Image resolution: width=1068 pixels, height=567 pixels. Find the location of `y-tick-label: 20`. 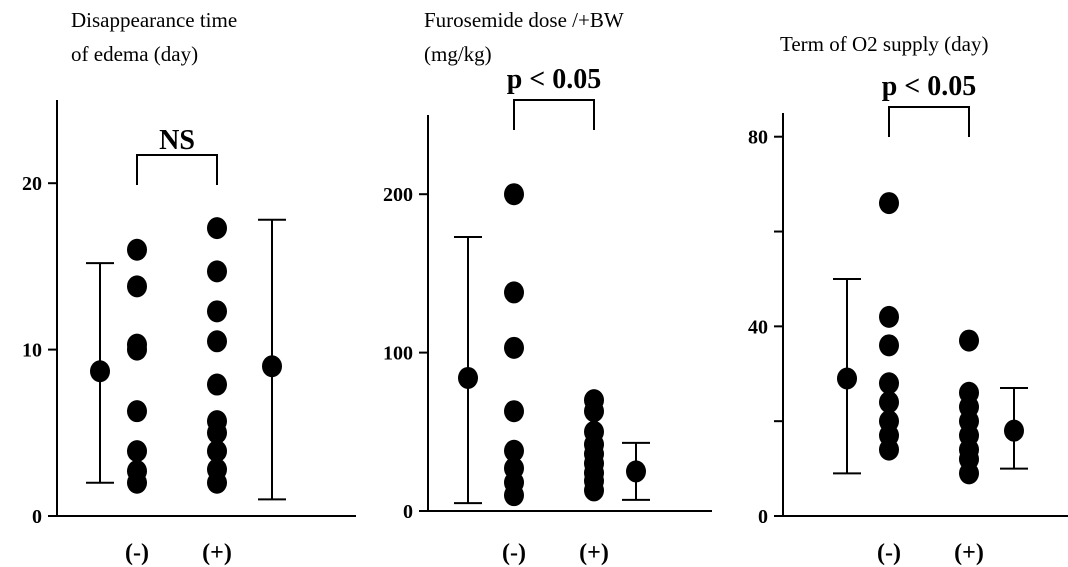

y-tick-label: 20 is located at coordinates (32, 184).